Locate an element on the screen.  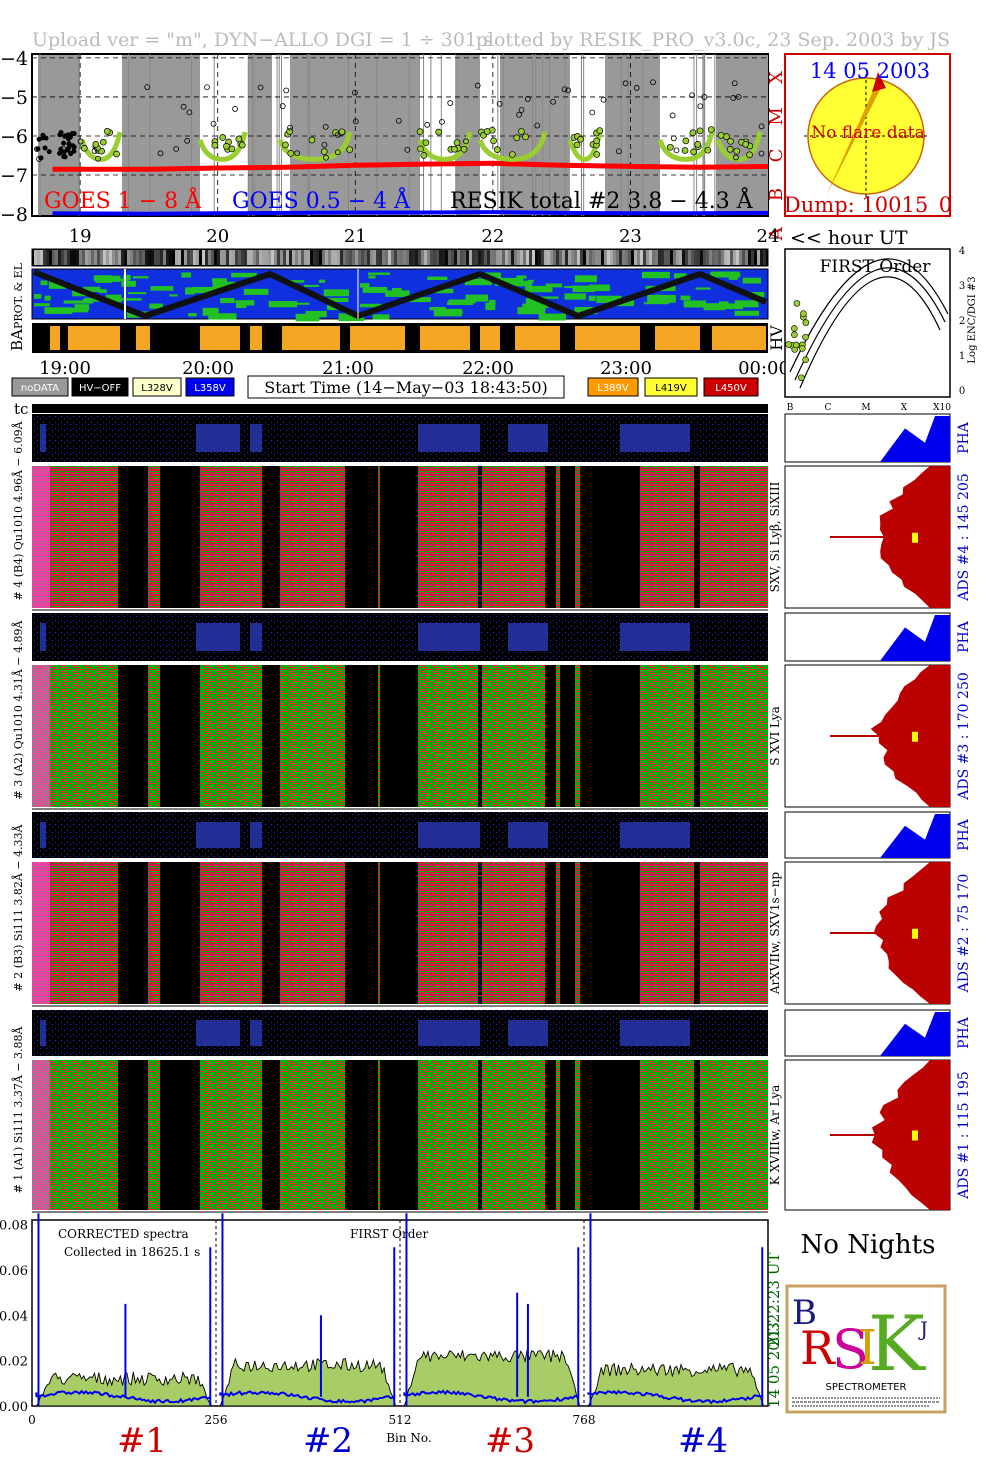
first-order-point is located at coordinates (802, 348).